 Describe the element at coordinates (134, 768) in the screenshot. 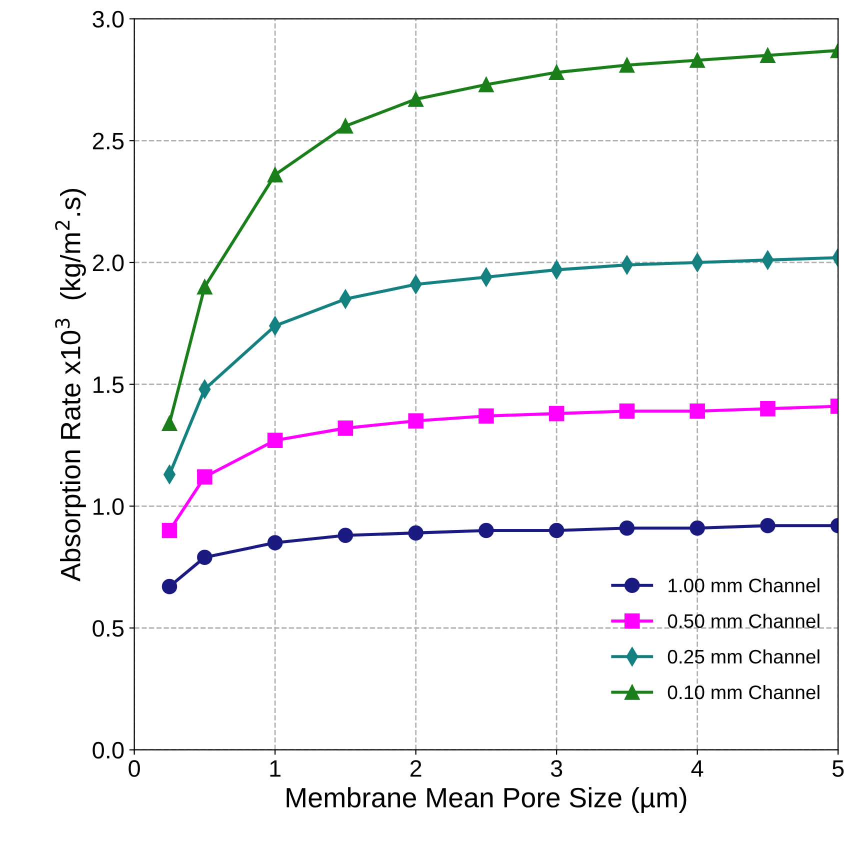

I see `x-tick-label: 0` at that location.